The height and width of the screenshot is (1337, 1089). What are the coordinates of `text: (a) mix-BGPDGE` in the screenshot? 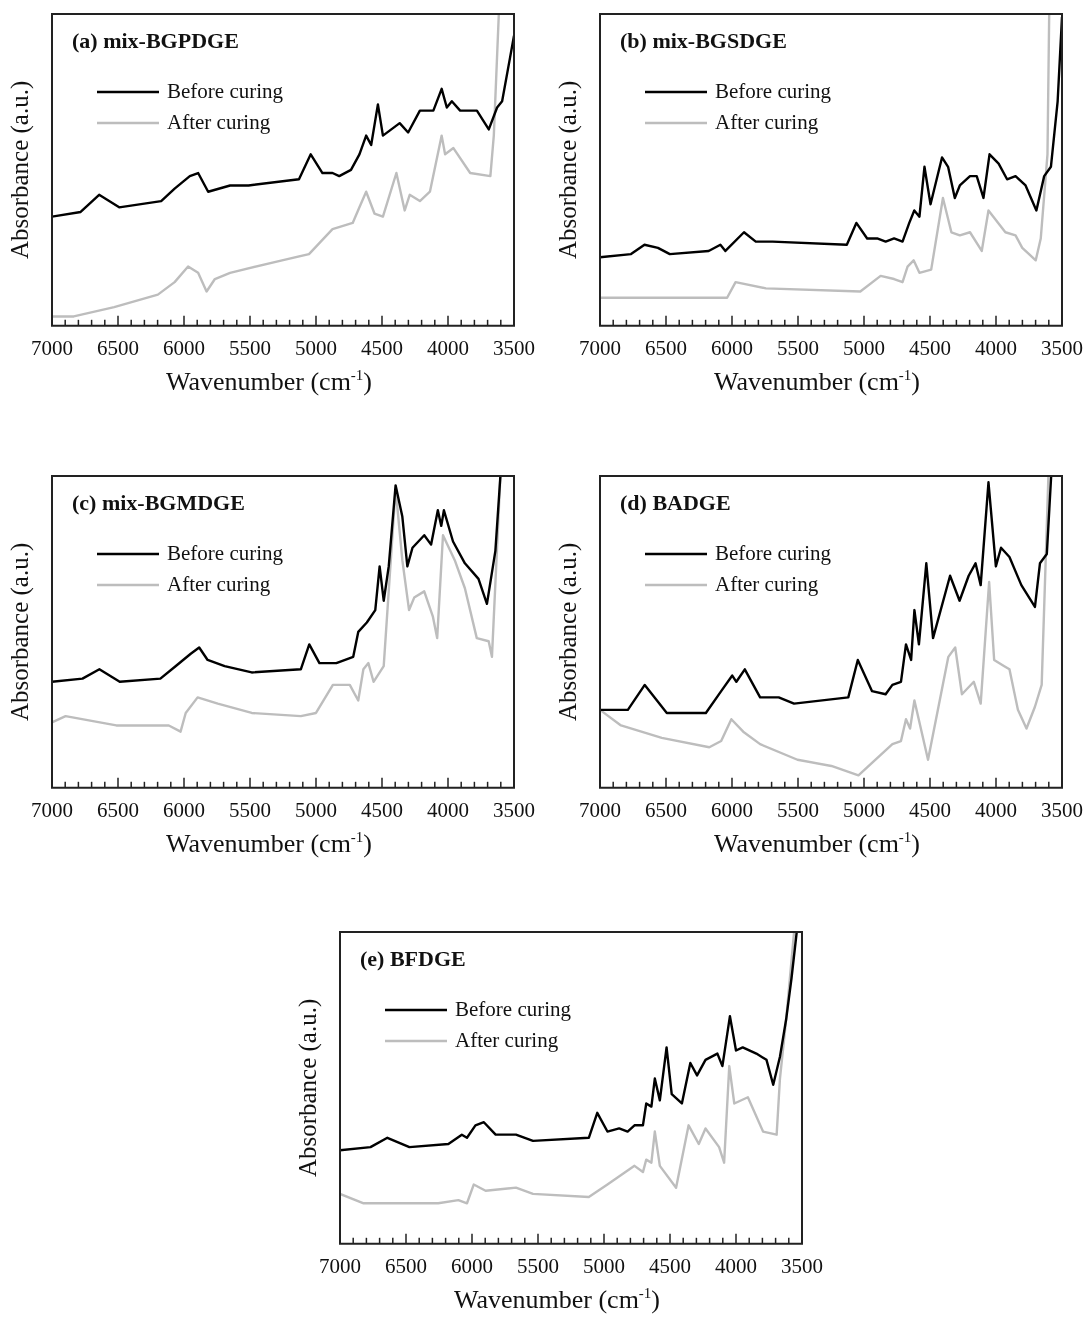 It's located at (155, 40).